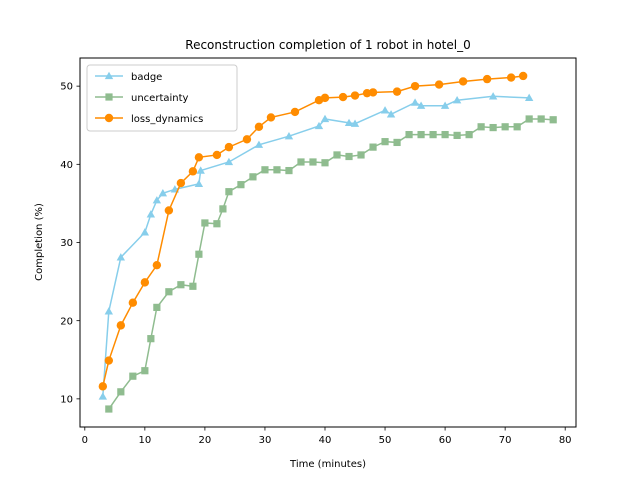 The width and height of the screenshot is (640, 480). Describe the element at coordinates (128, 77) in the screenshot. I see `legend-item-badge: badge` at that location.